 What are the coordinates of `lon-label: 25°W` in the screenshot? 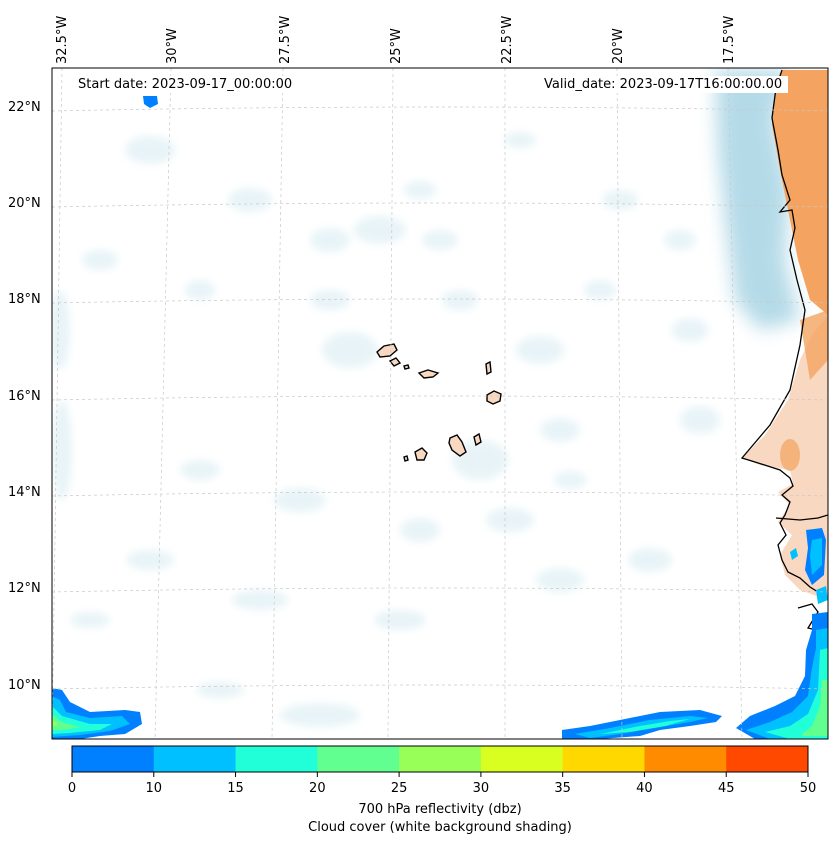 It's located at (396, 46).